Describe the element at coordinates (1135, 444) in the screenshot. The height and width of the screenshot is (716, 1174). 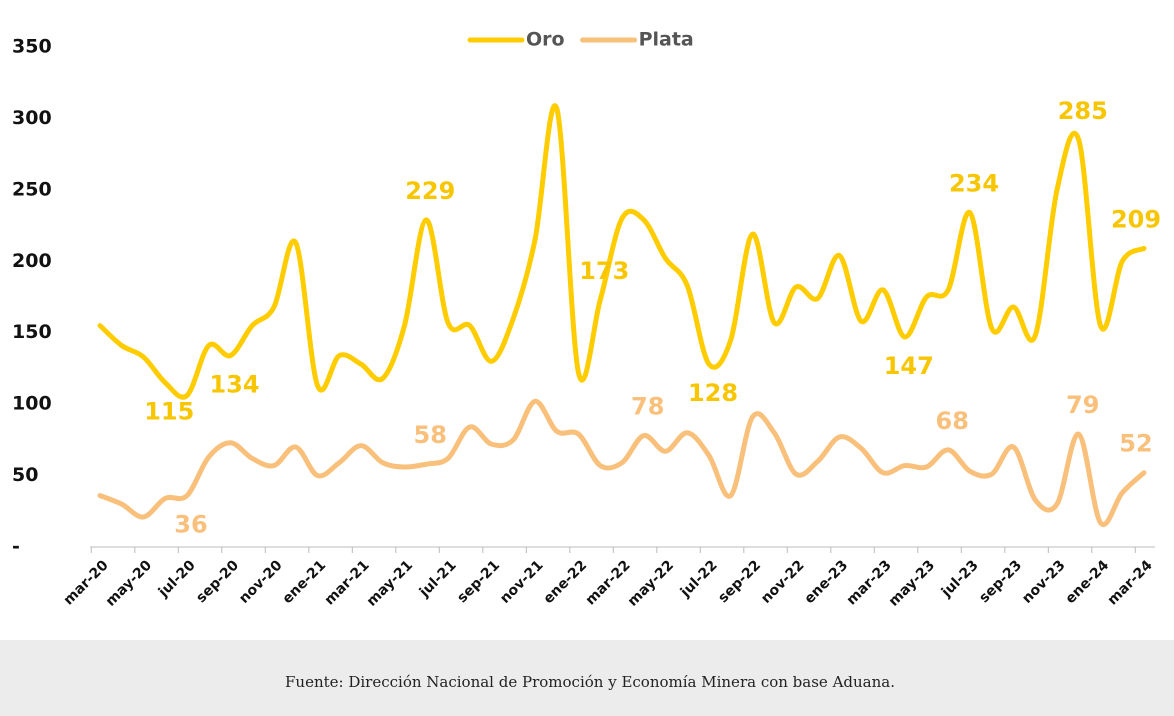
I see `data-label: 52` at that location.